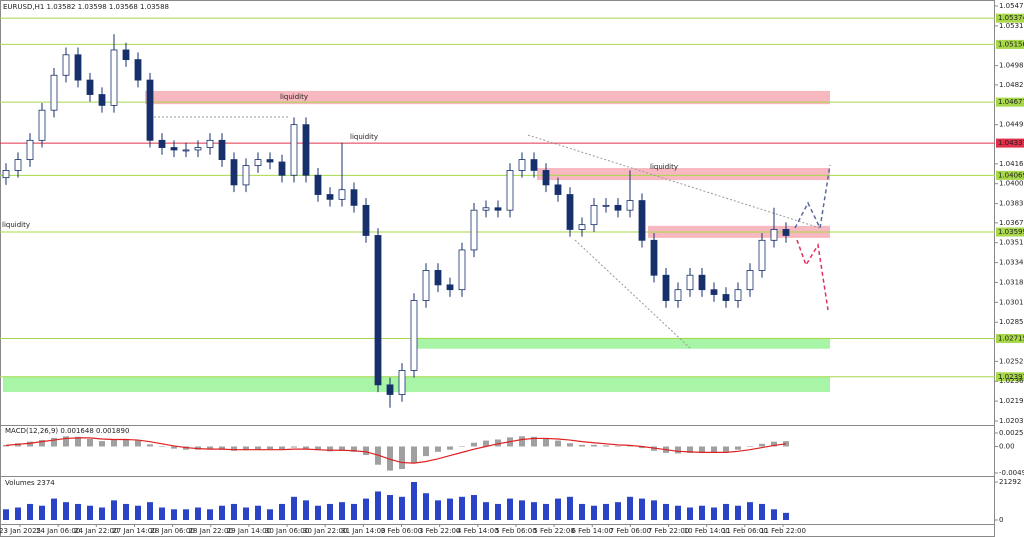 The image size is (1024, 537). Describe the element at coordinates (1011, 302) in the screenshot. I see `y-tick-label: 1.03015` at that location.